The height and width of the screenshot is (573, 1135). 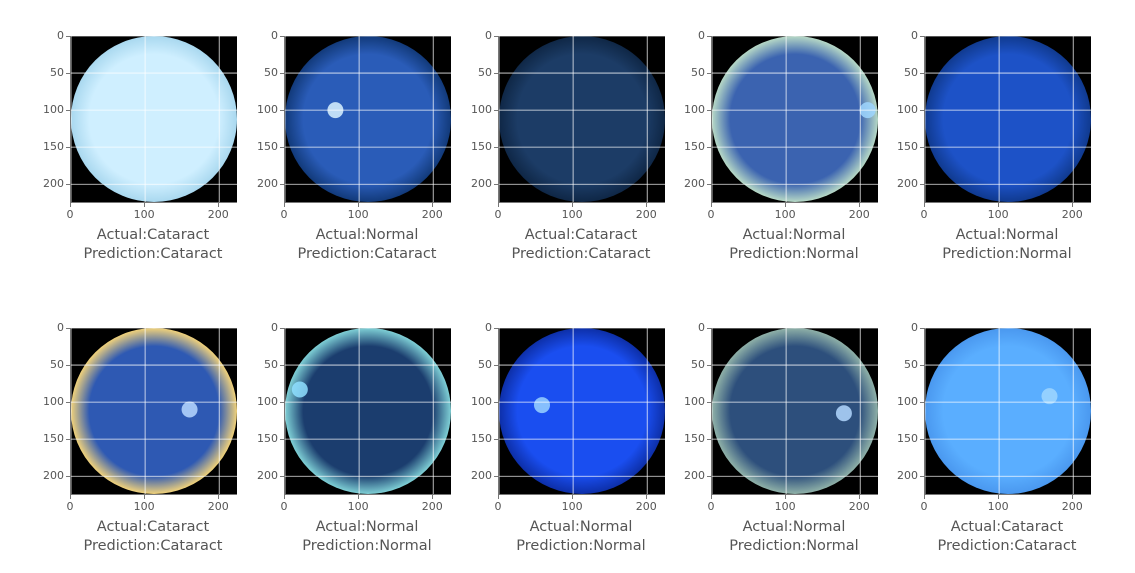 What do you see at coordinates (794, 527) in the screenshot?
I see `actual-label: Actual:Normal` at bounding box center [794, 527].